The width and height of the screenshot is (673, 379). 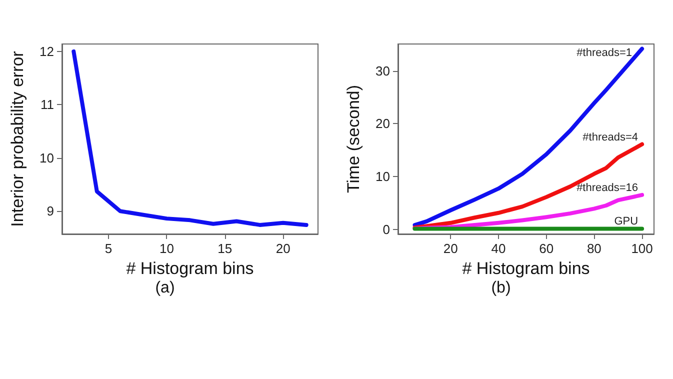 I want to click on y-tick-label: 11, so click(x=47, y=104).